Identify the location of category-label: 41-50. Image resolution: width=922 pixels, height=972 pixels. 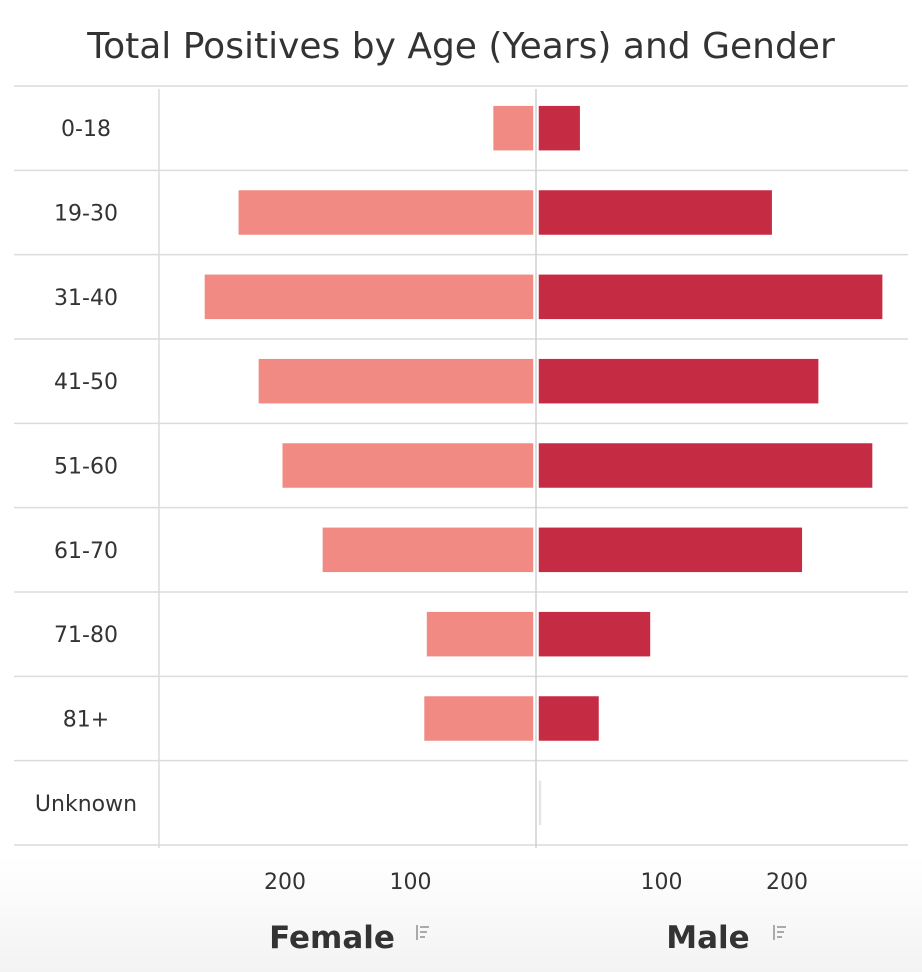
(86, 382).